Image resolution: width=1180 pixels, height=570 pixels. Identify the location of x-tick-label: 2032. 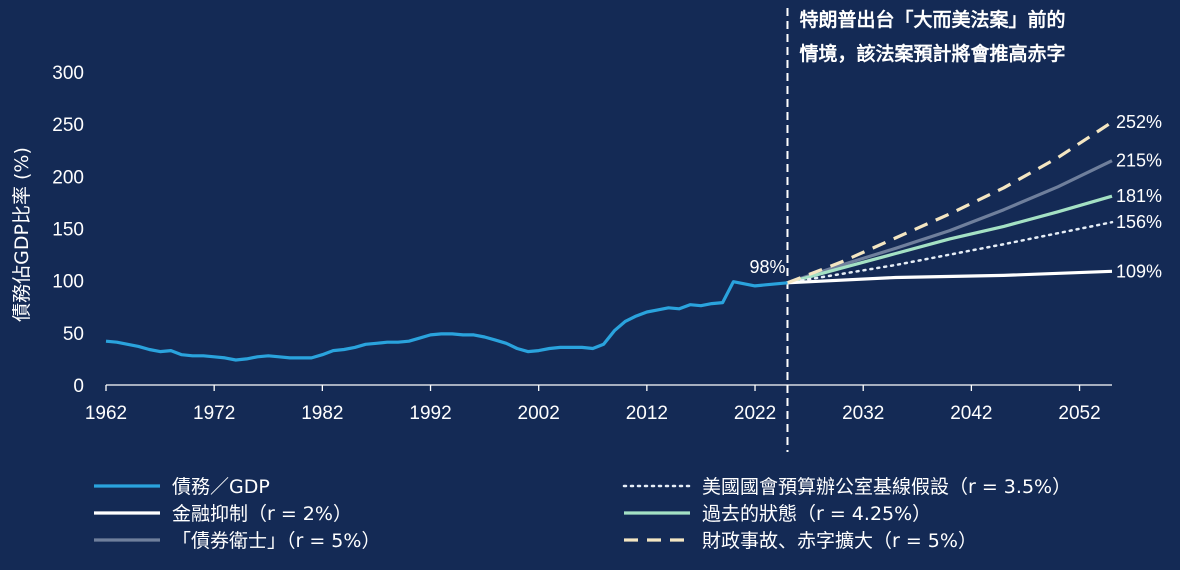
(863, 413).